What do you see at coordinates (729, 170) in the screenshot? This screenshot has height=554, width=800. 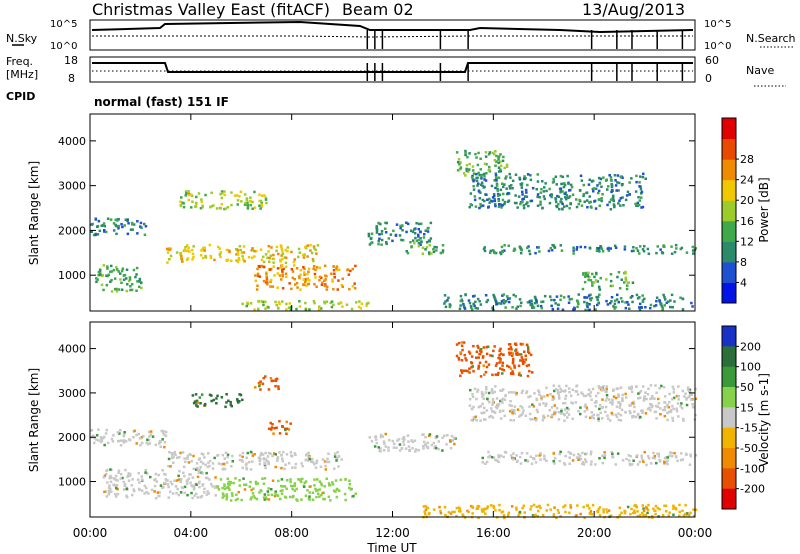 I see `colorbar-swatch` at bounding box center [729, 170].